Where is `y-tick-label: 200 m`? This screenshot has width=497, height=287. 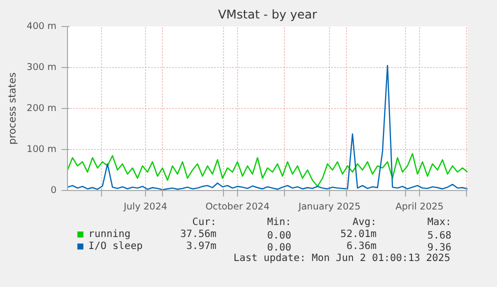
y-tick-label: 200 m is located at coordinates (41, 108).